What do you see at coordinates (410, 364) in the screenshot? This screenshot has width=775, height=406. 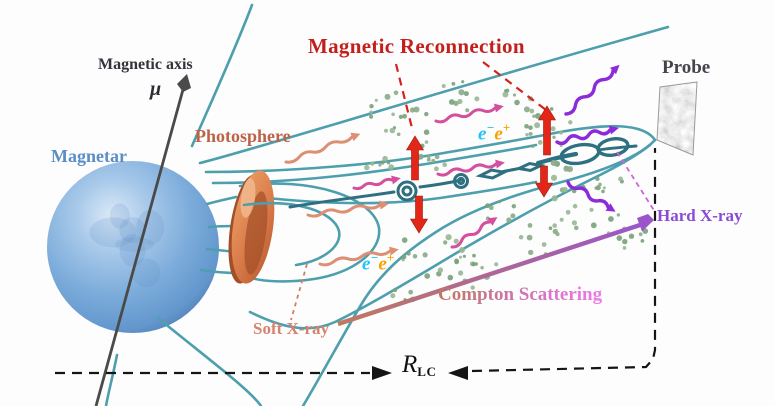 I see `rlc-symbol: R` at bounding box center [410, 364].